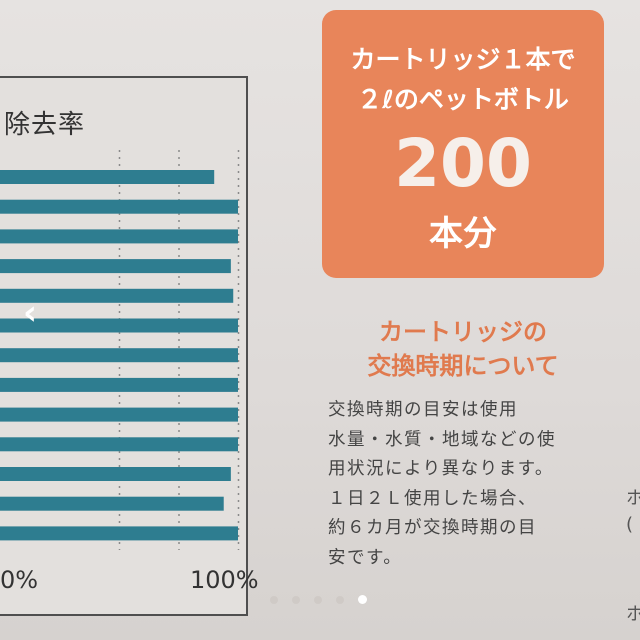 Image resolution: width=640 pixels, height=640 pixels. Describe the element at coordinates (463, 99) in the screenshot. I see `promo-line2: ２ℓのペットボトル` at that location.